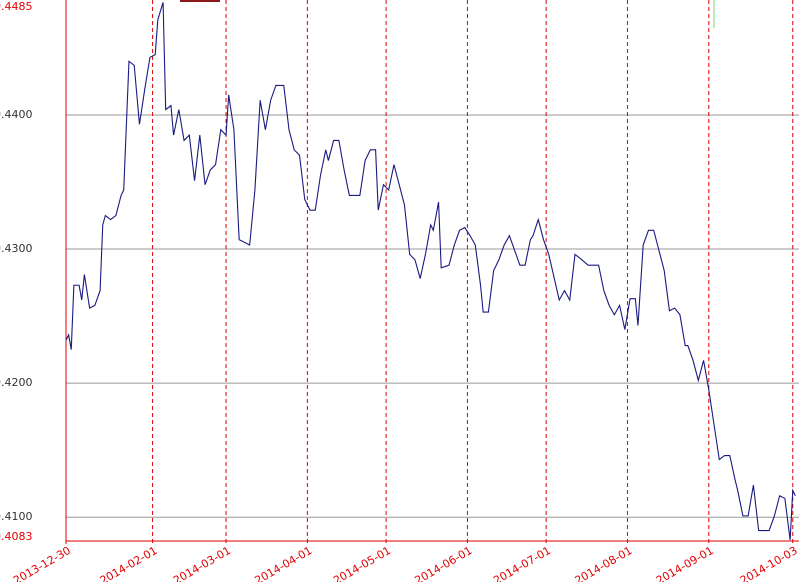  I want to click on x-tick-label: 2014-03-01, so click(202, 563).